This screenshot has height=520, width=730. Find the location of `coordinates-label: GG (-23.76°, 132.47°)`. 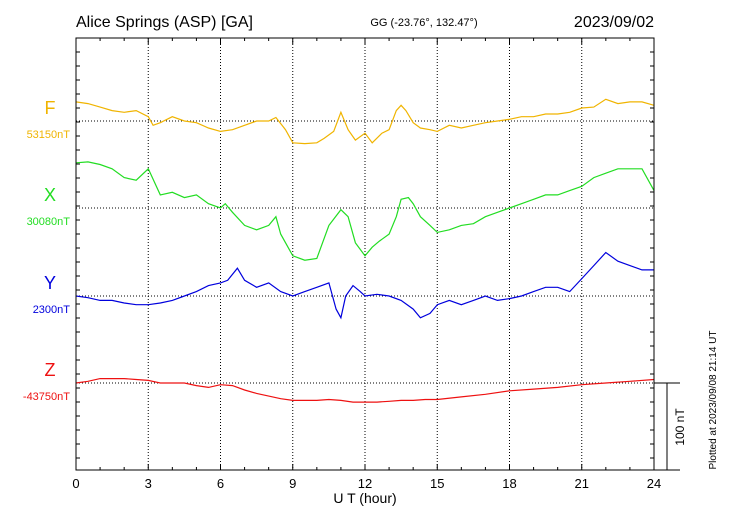

coordinates-label: GG (-23.76°, 132.47°) is located at coordinates (423, 23).